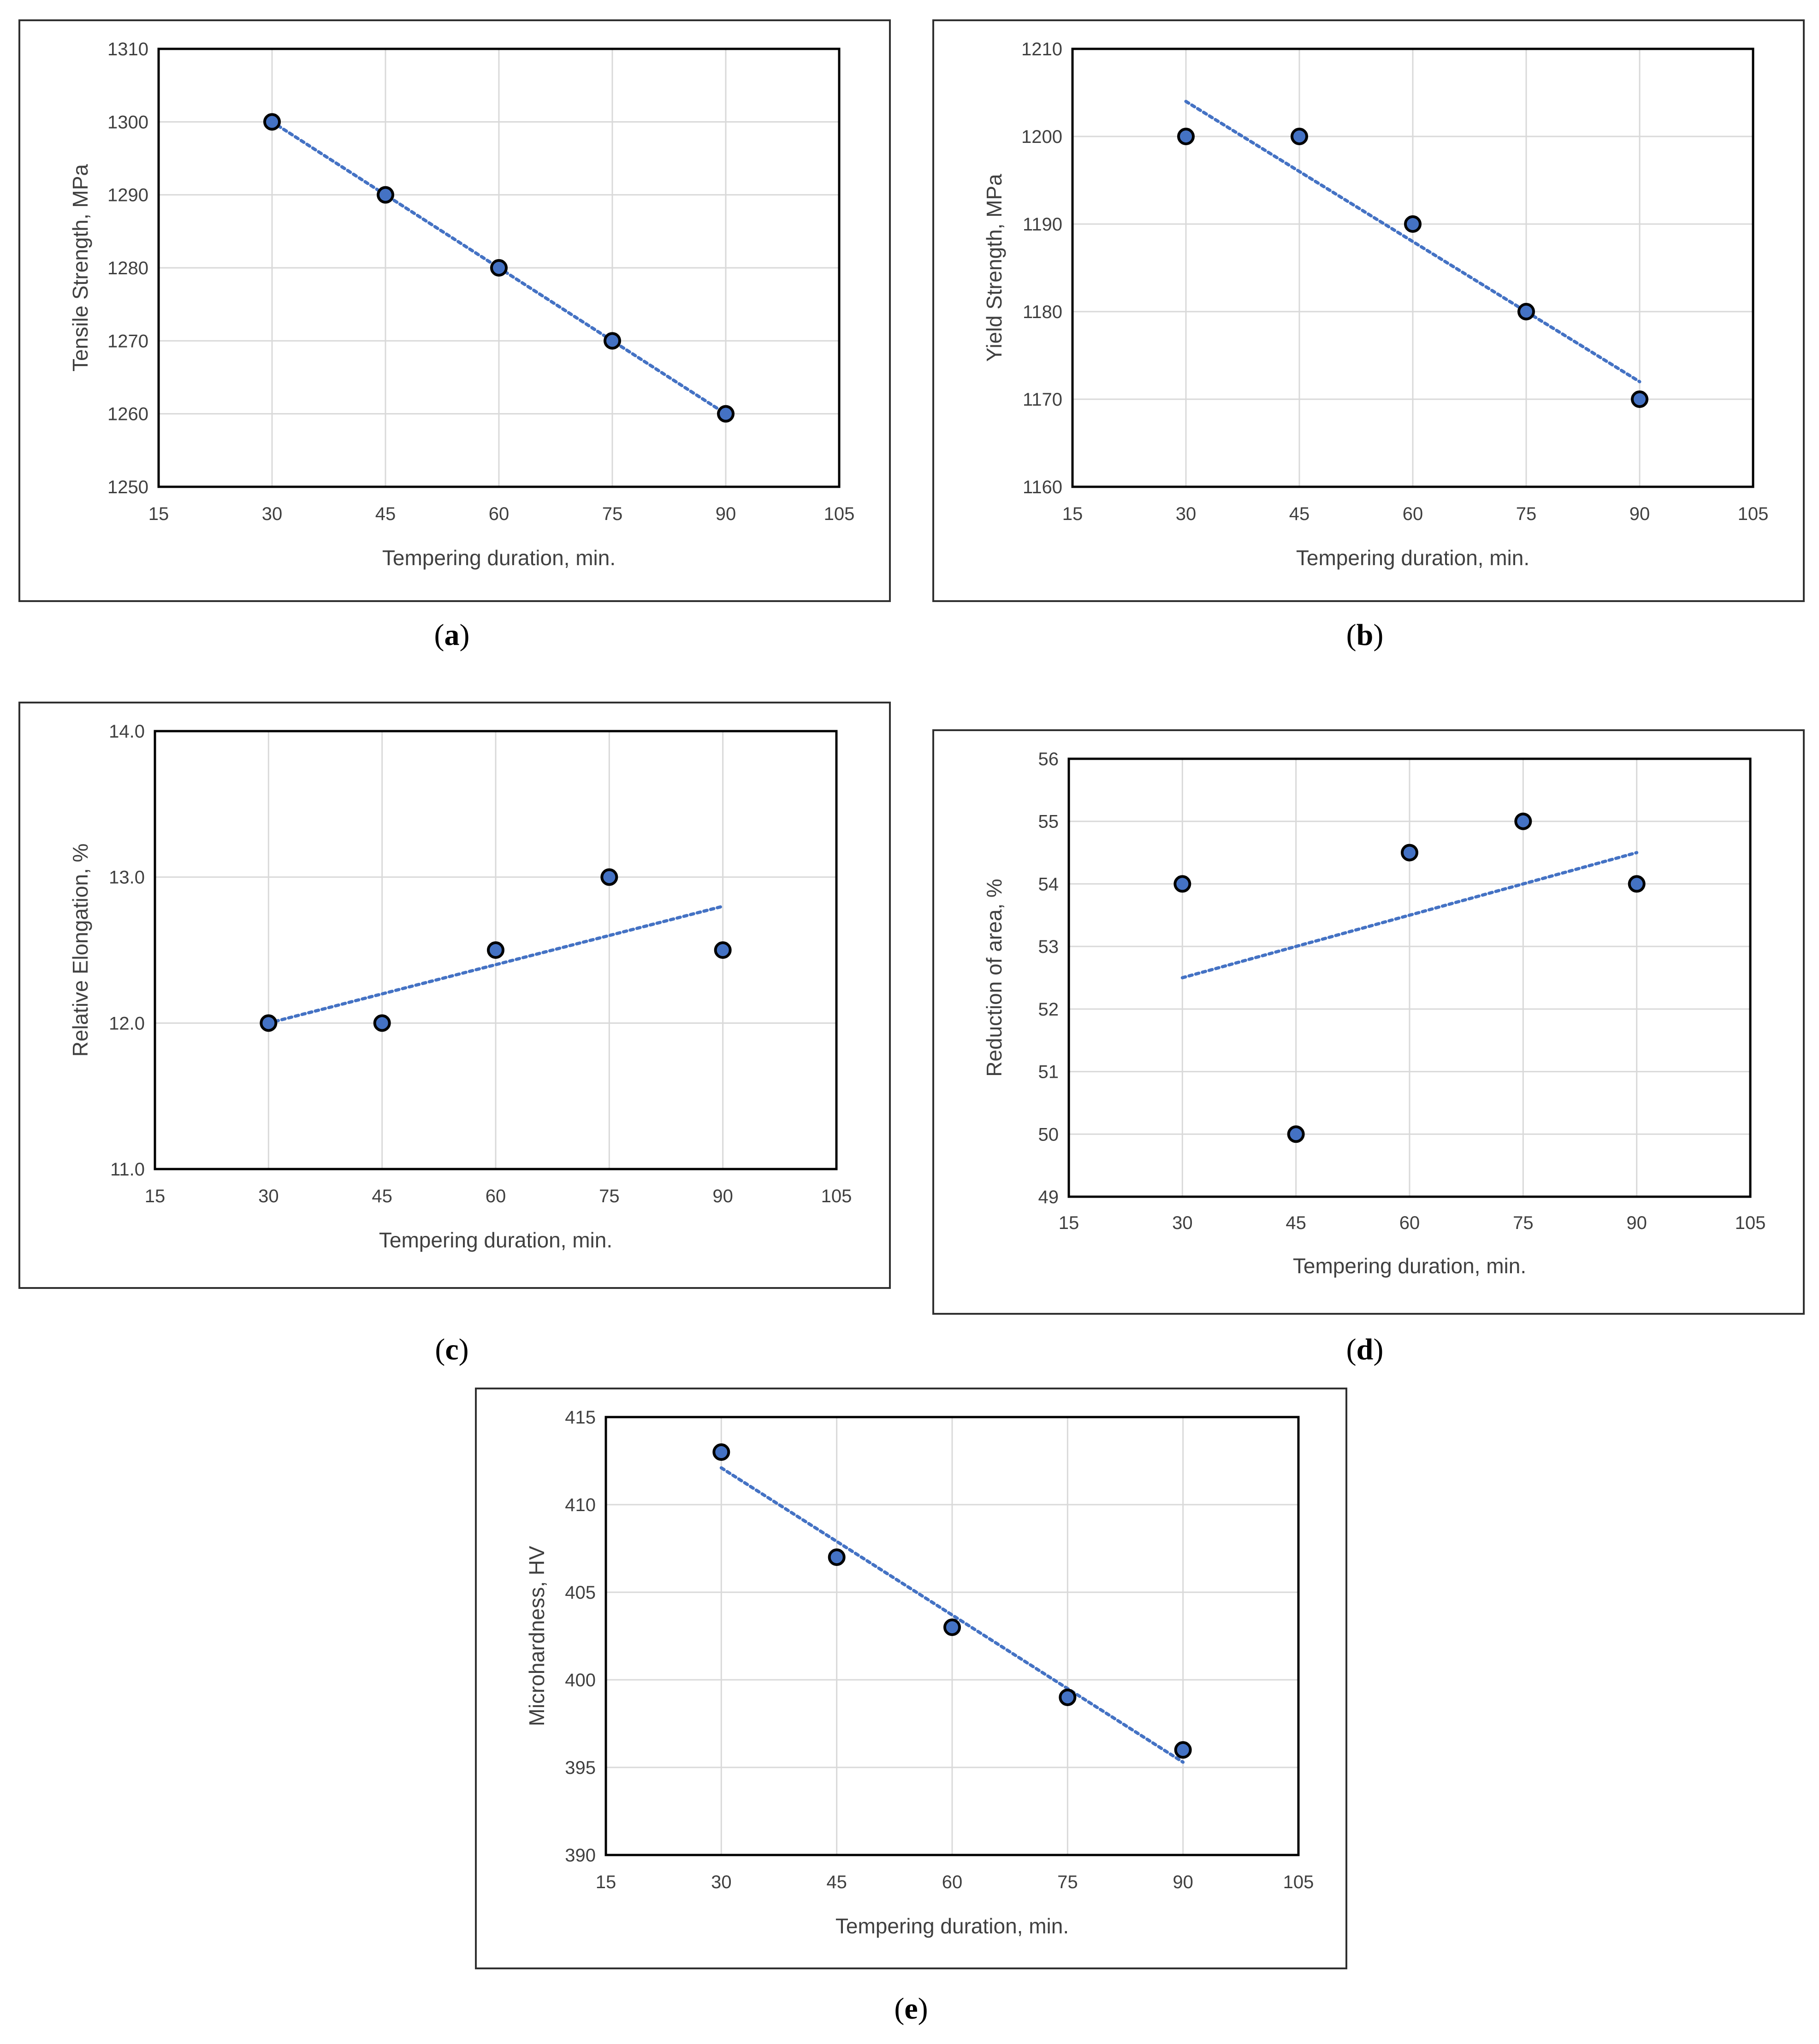 The image size is (1819, 2044). What do you see at coordinates (1523, 1223) in the screenshot?
I see `chart-d-xtick-label-4: 75` at bounding box center [1523, 1223].